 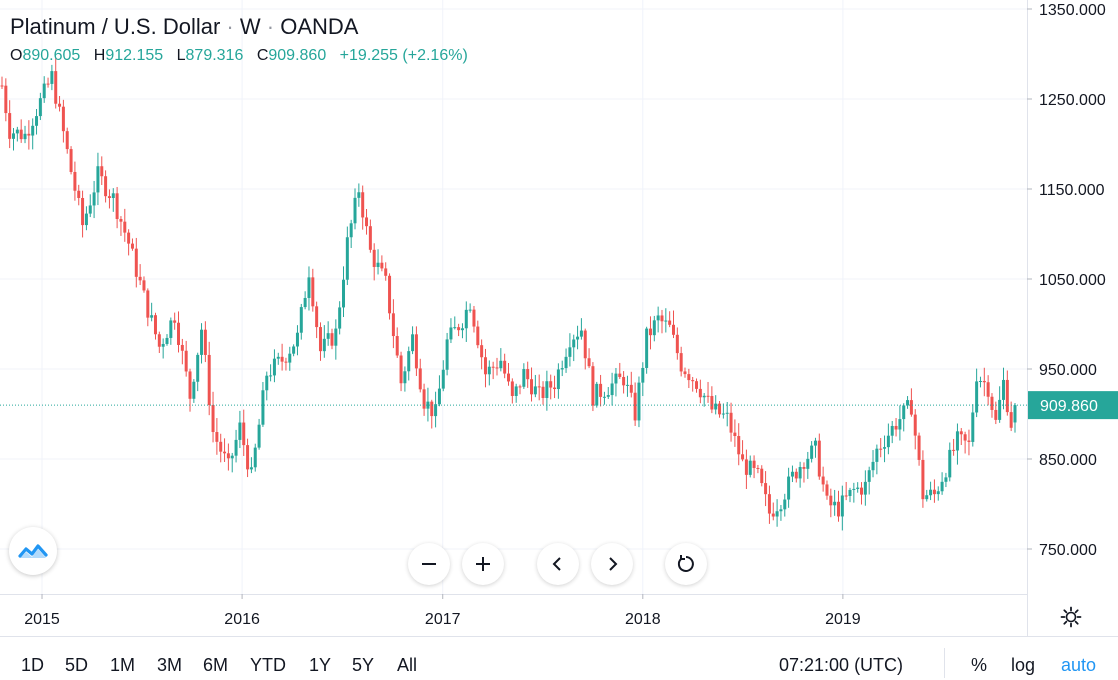 I want to click on range-button-3m: 3M, so click(x=170, y=665).